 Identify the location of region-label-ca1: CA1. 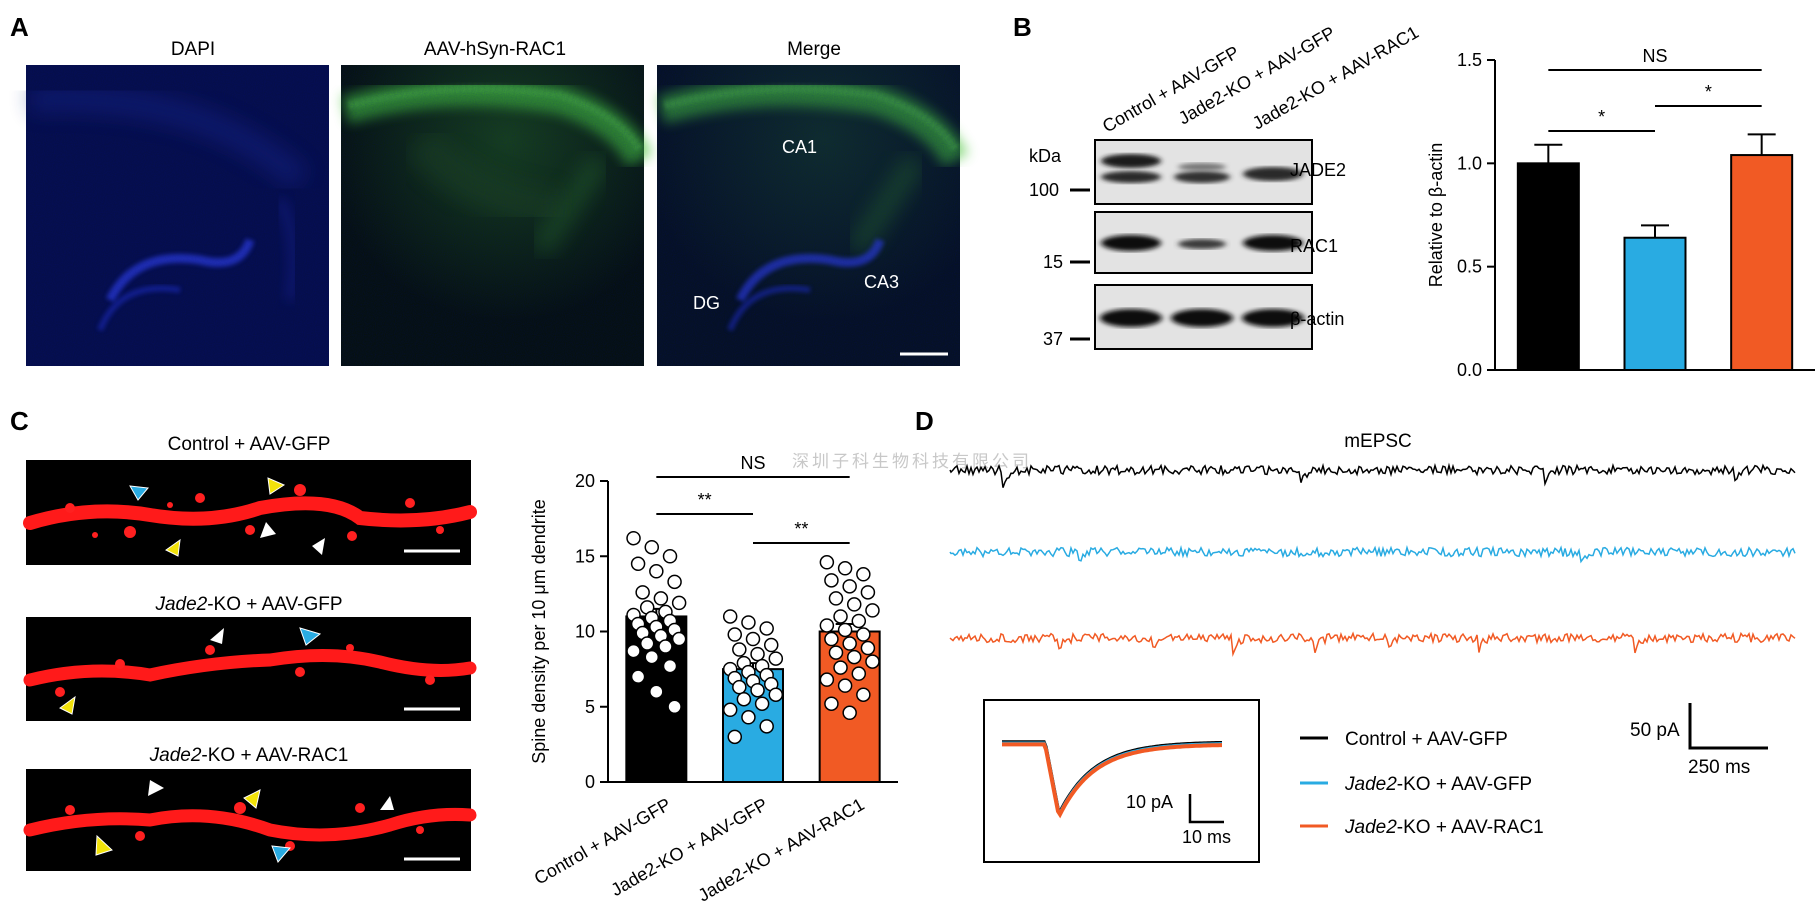
(799, 147).